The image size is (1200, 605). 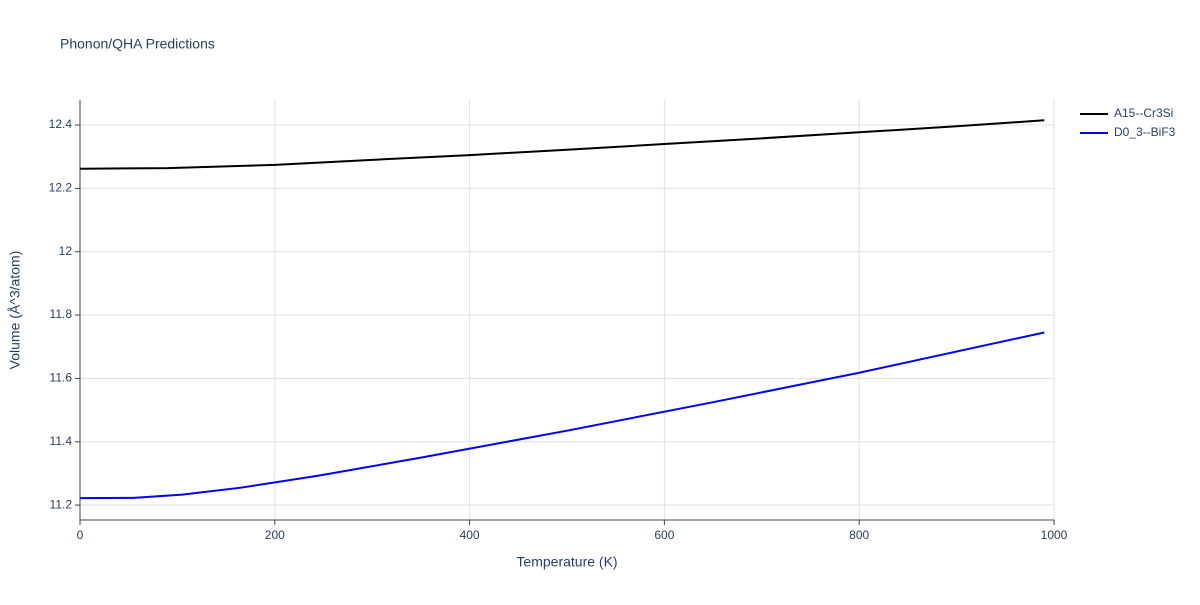 I want to click on x-tick-label: 200, so click(x=275, y=535).